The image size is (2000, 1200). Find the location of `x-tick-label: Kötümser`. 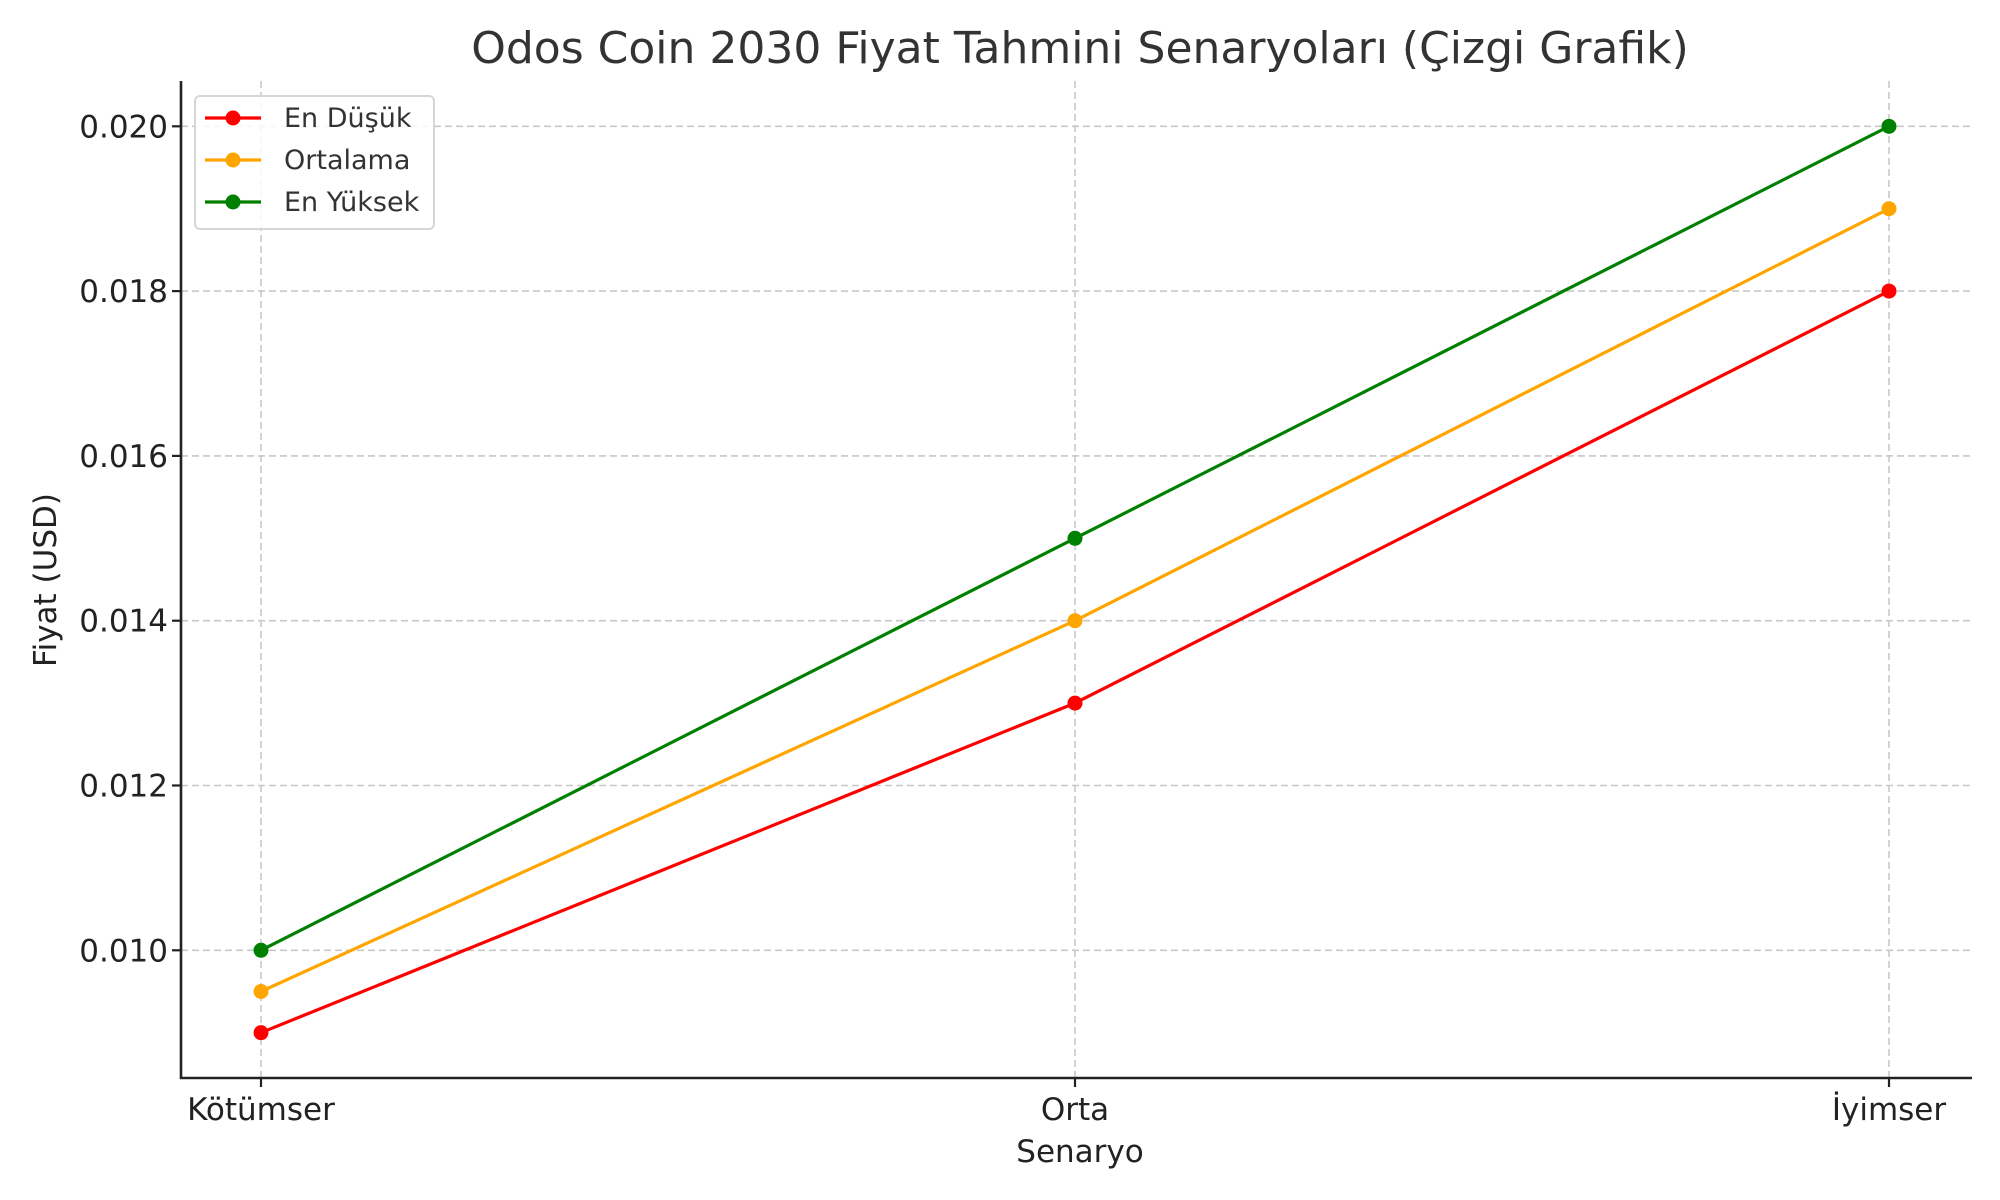

x-tick-label: Kötümser is located at coordinates (261, 1110).